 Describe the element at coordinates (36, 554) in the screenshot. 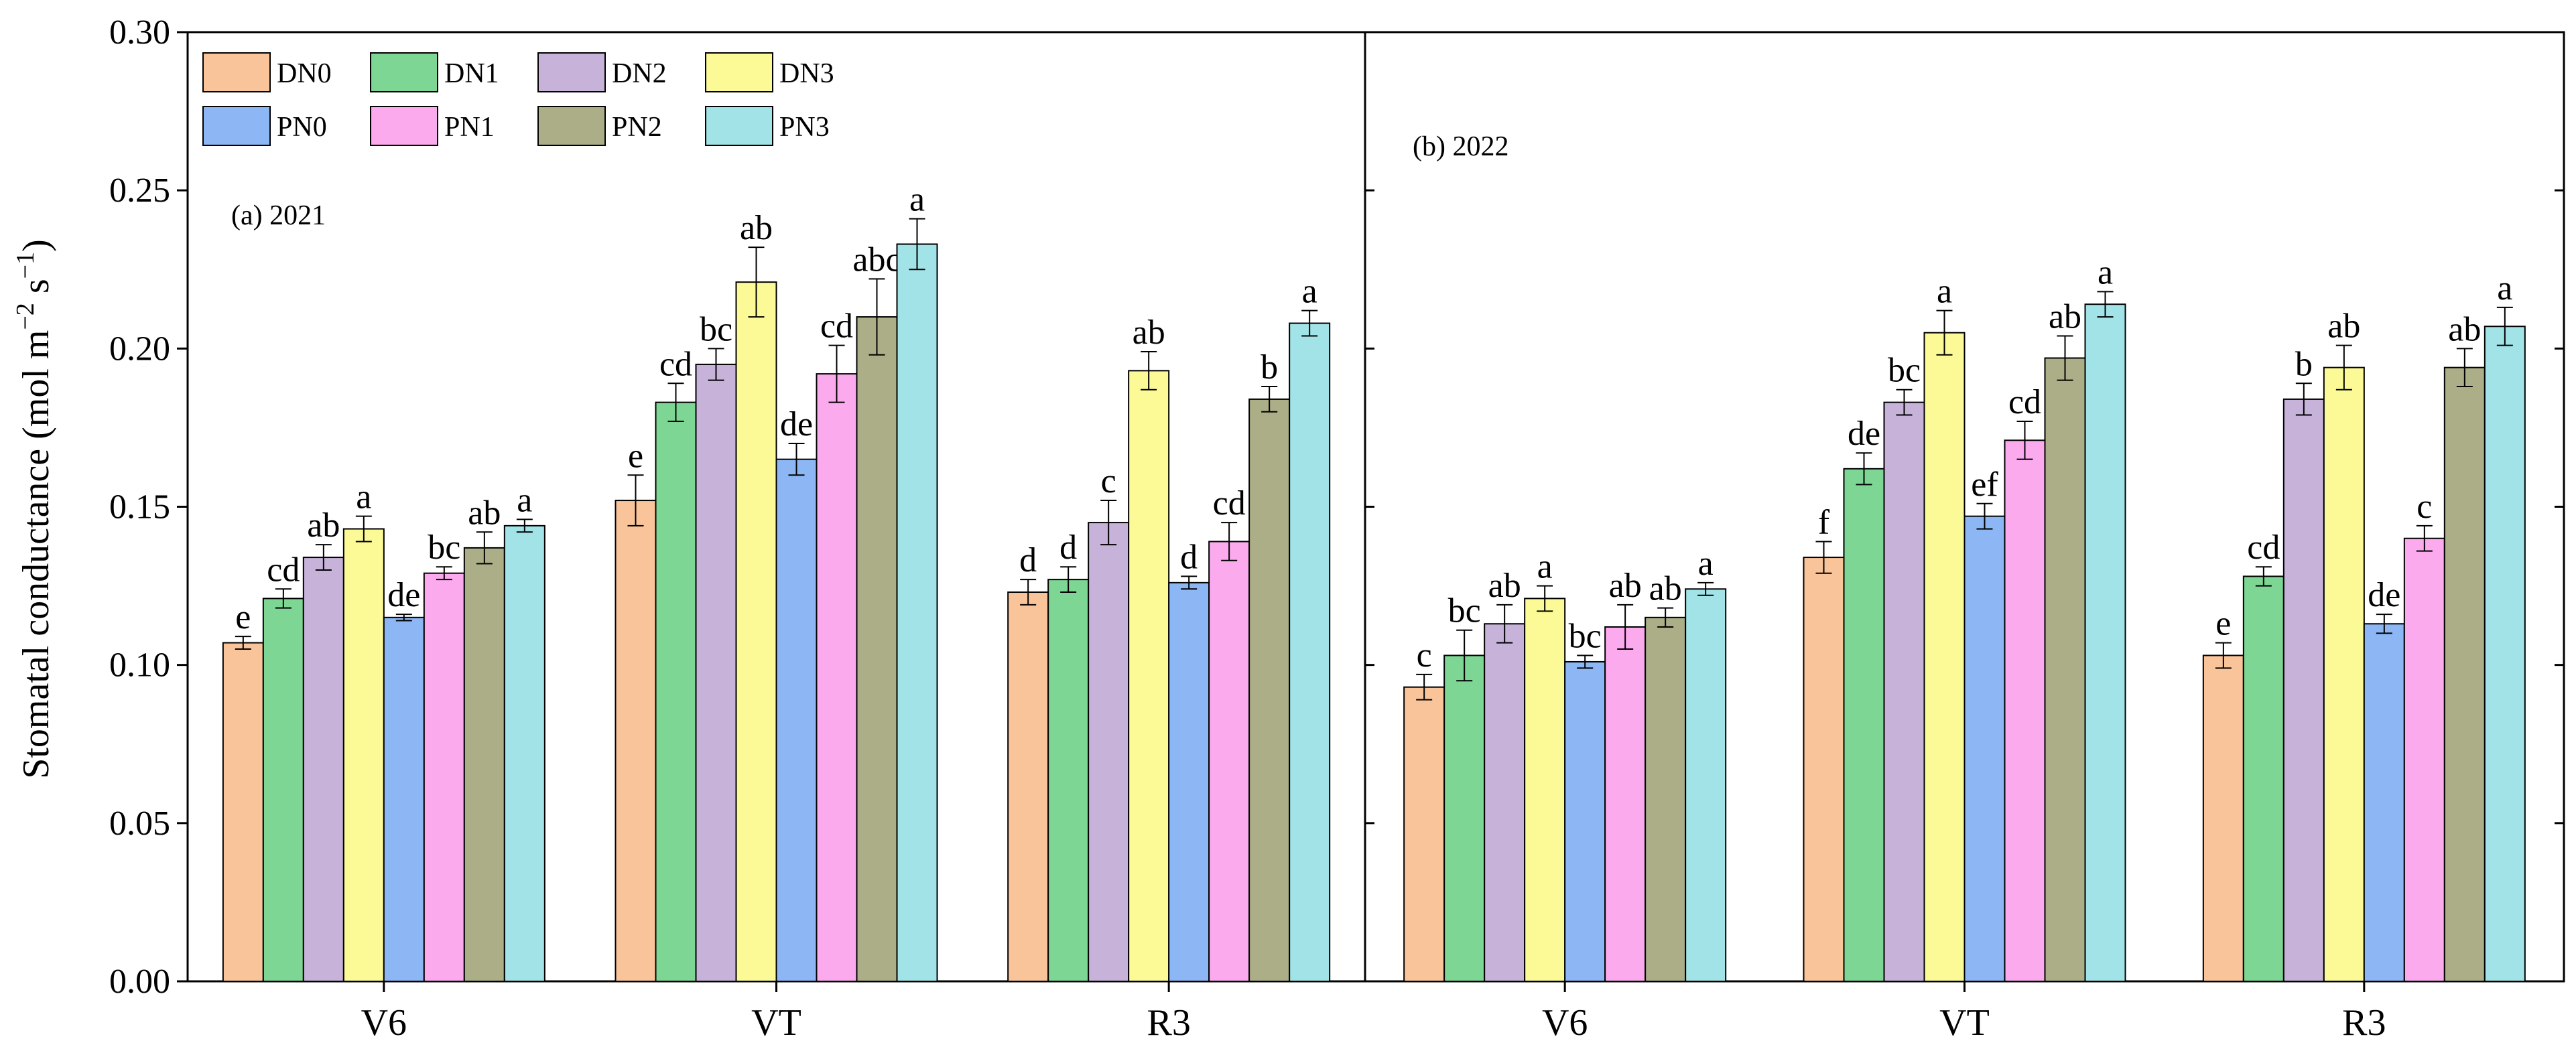

I see `y-axis-label-main: Stomatal conductance (mol m` at that location.